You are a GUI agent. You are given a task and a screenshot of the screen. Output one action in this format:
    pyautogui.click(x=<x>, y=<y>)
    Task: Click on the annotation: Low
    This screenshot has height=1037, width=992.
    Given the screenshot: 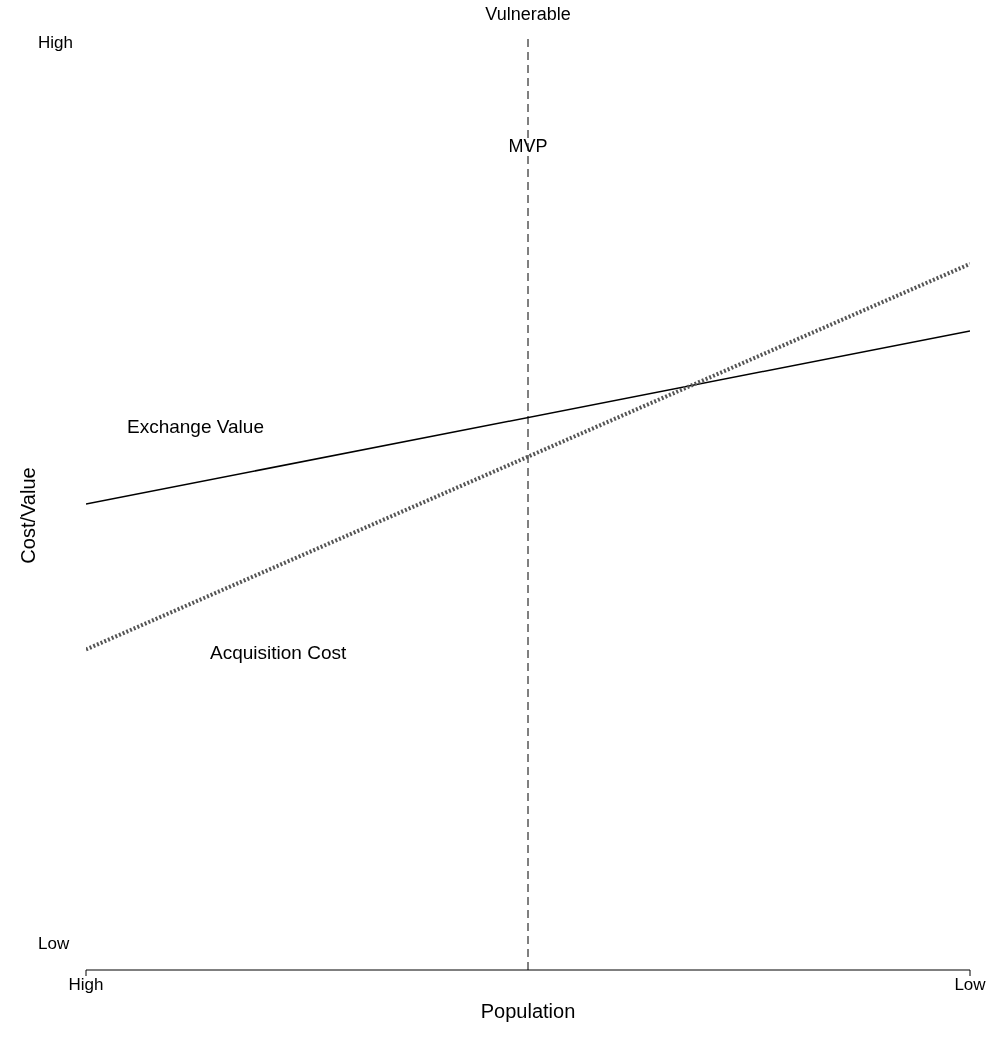 What is the action you would take?
    pyautogui.click(x=54, y=943)
    